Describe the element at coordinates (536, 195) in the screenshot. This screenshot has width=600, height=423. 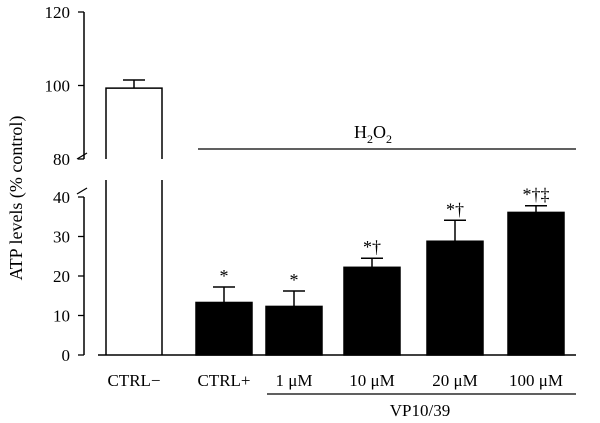
I see `significance-marker: *†‡` at that location.